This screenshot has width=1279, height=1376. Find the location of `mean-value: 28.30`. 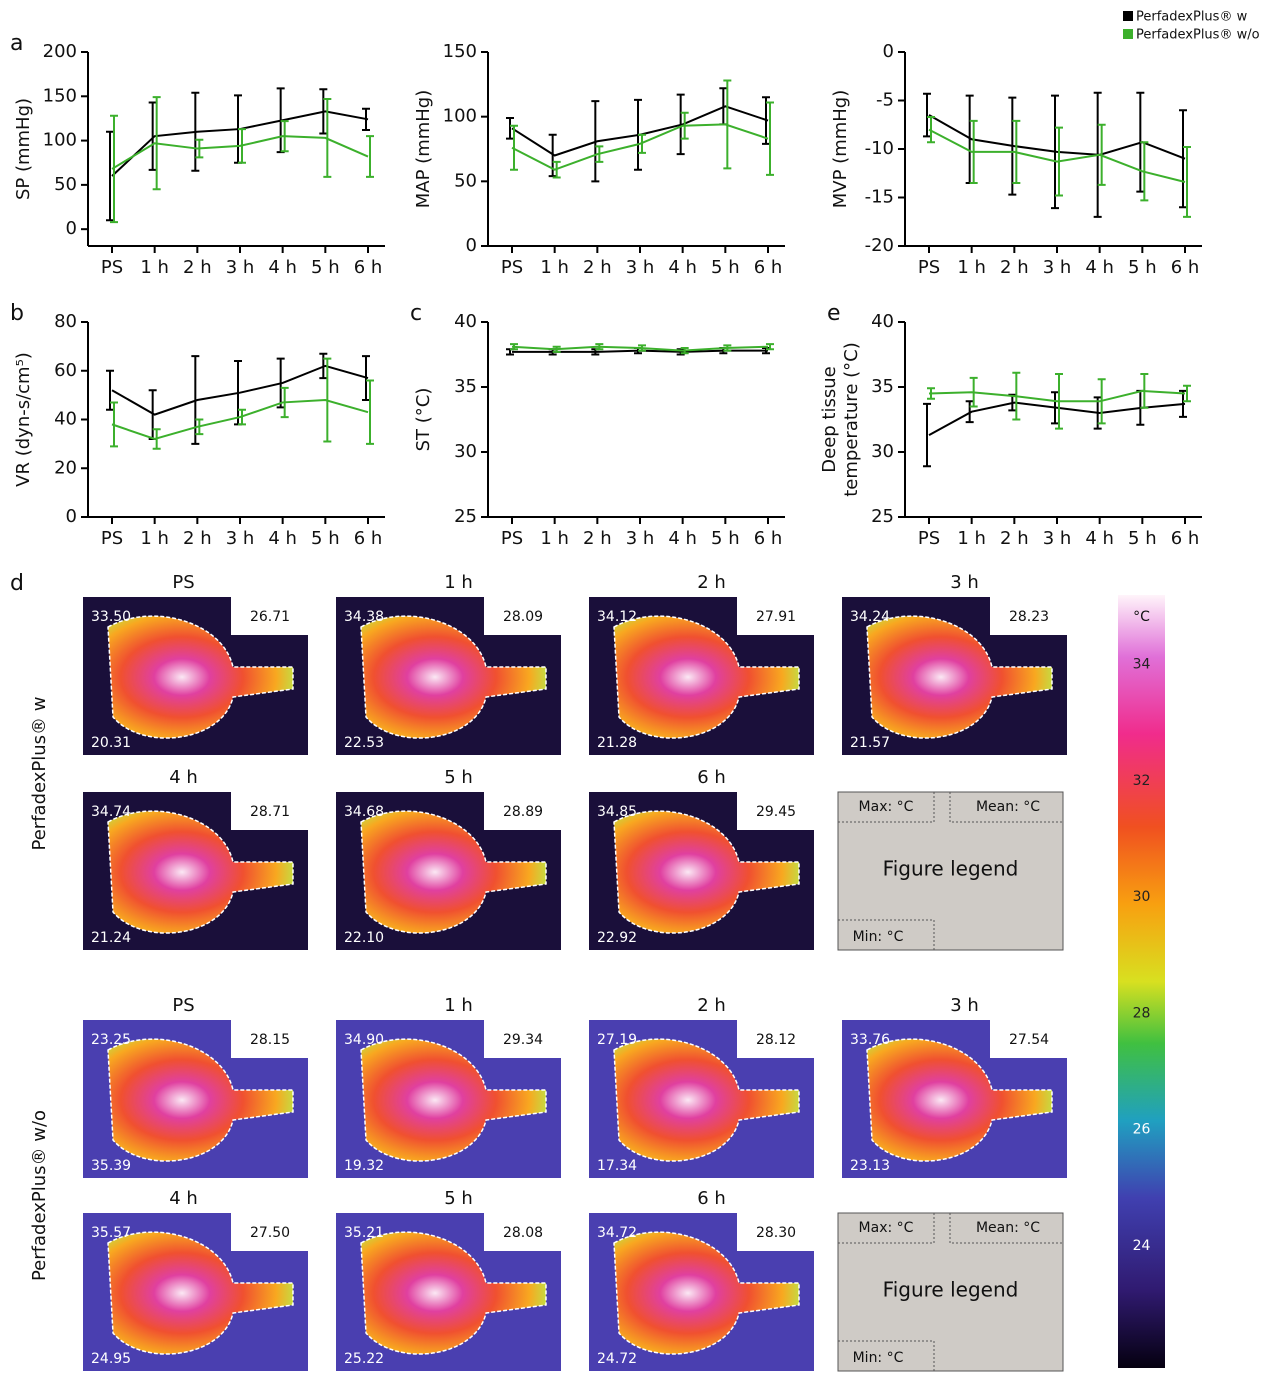

mean-value: 28.30 is located at coordinates (776, 1233).